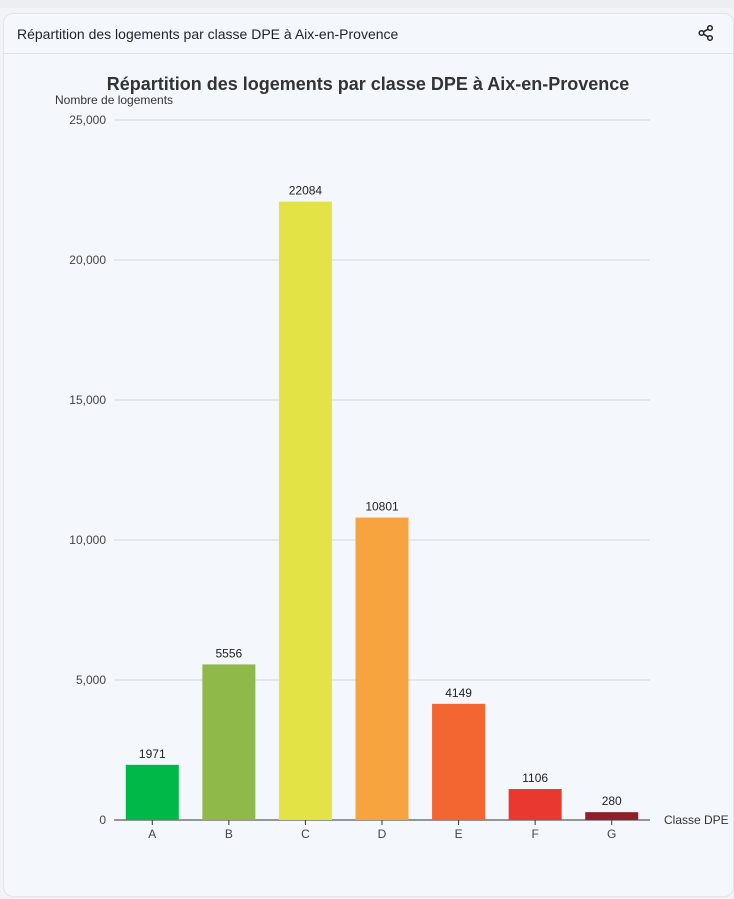  I want to click on y-tick-label: 25,000, so click(87, 120).